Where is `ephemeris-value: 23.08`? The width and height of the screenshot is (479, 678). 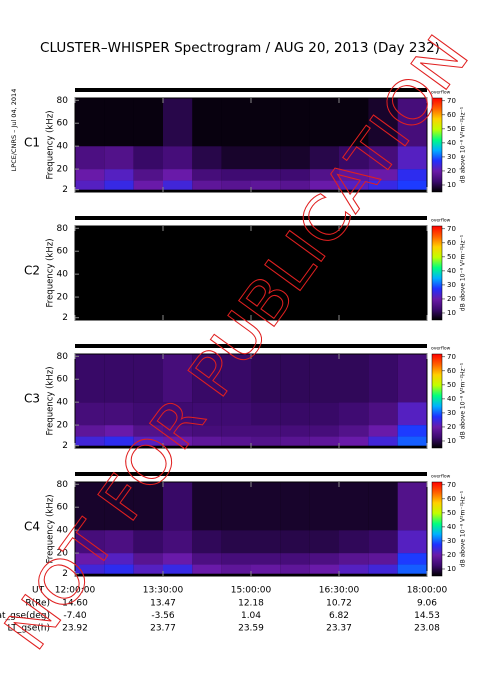
ephemeris-value: 23.08 is located at coordinates (427, 629).